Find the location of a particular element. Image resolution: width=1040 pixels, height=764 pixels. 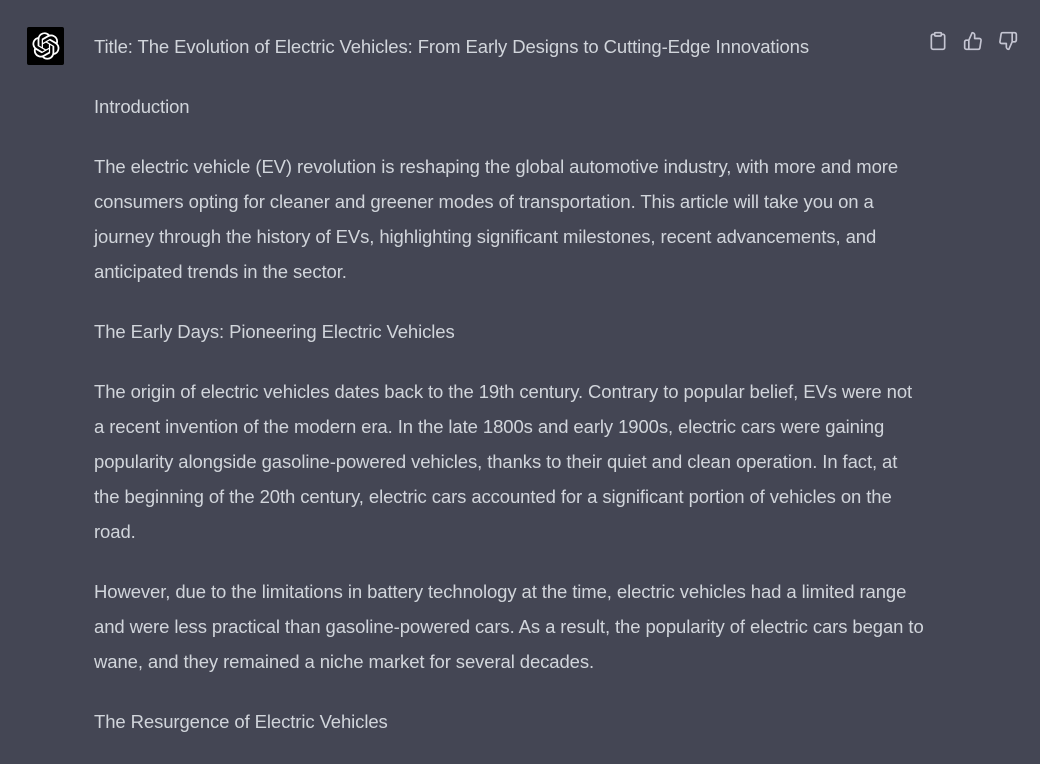

thumbs-up-icon is located at coordinates (972, 40).